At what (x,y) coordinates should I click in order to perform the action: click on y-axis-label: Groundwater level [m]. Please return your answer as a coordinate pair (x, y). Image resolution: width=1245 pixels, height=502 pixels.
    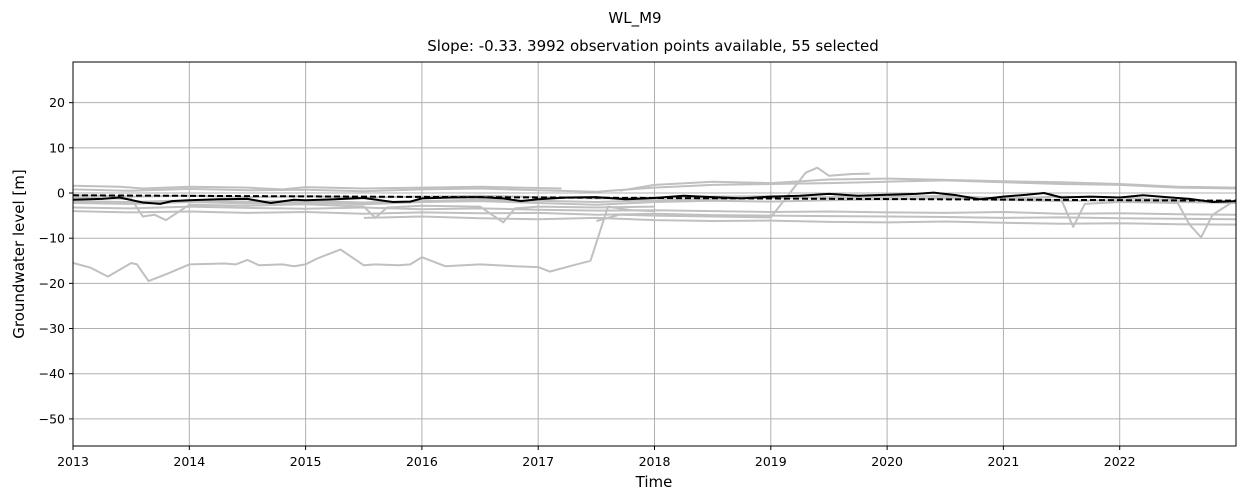
    Looking at the image, I should click on (19, 253).